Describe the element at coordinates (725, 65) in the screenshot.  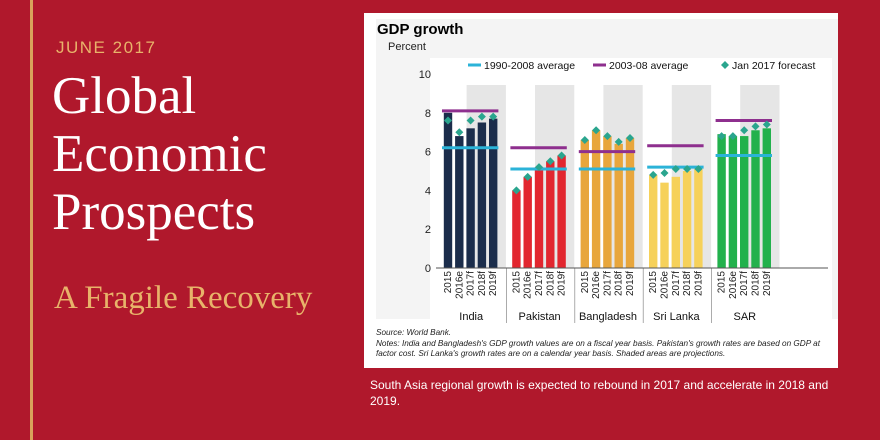
I see `legend-swatch-forecast` at that location.